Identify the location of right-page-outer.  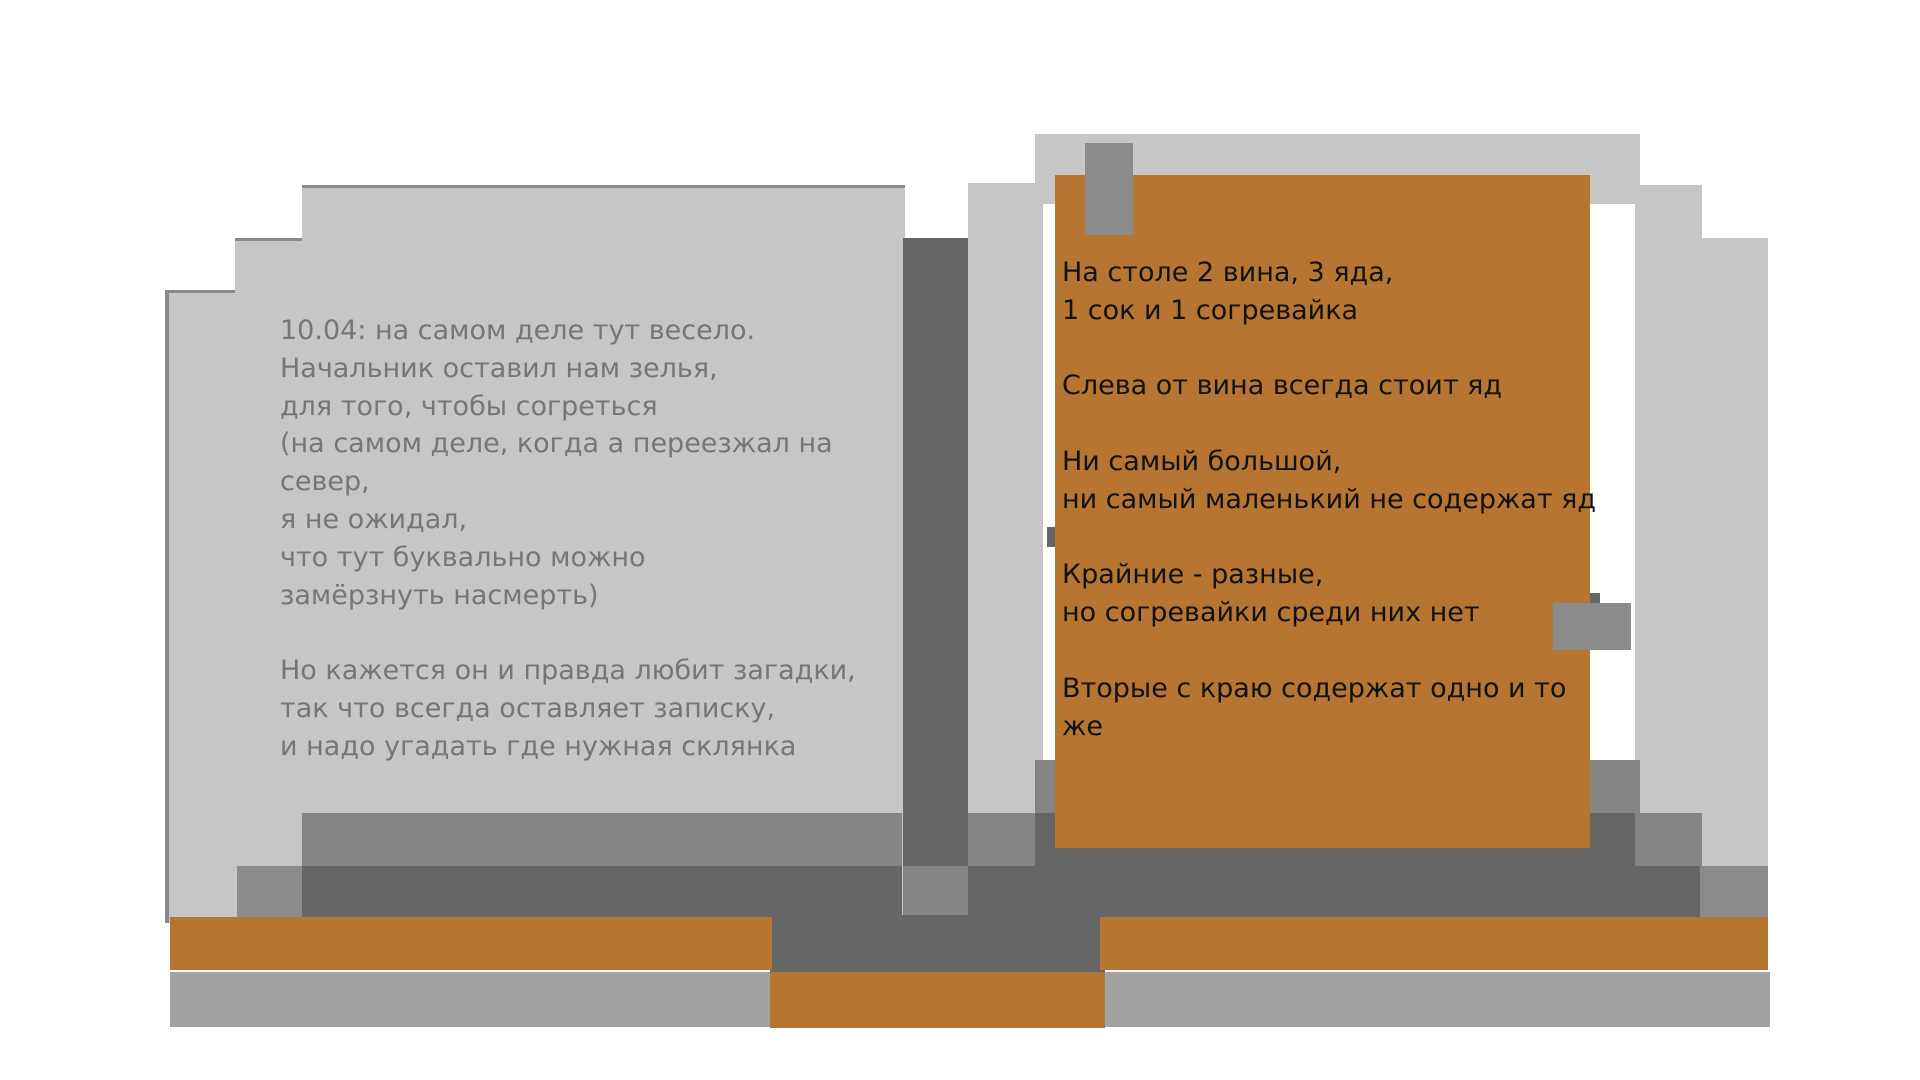
(1668, 535).